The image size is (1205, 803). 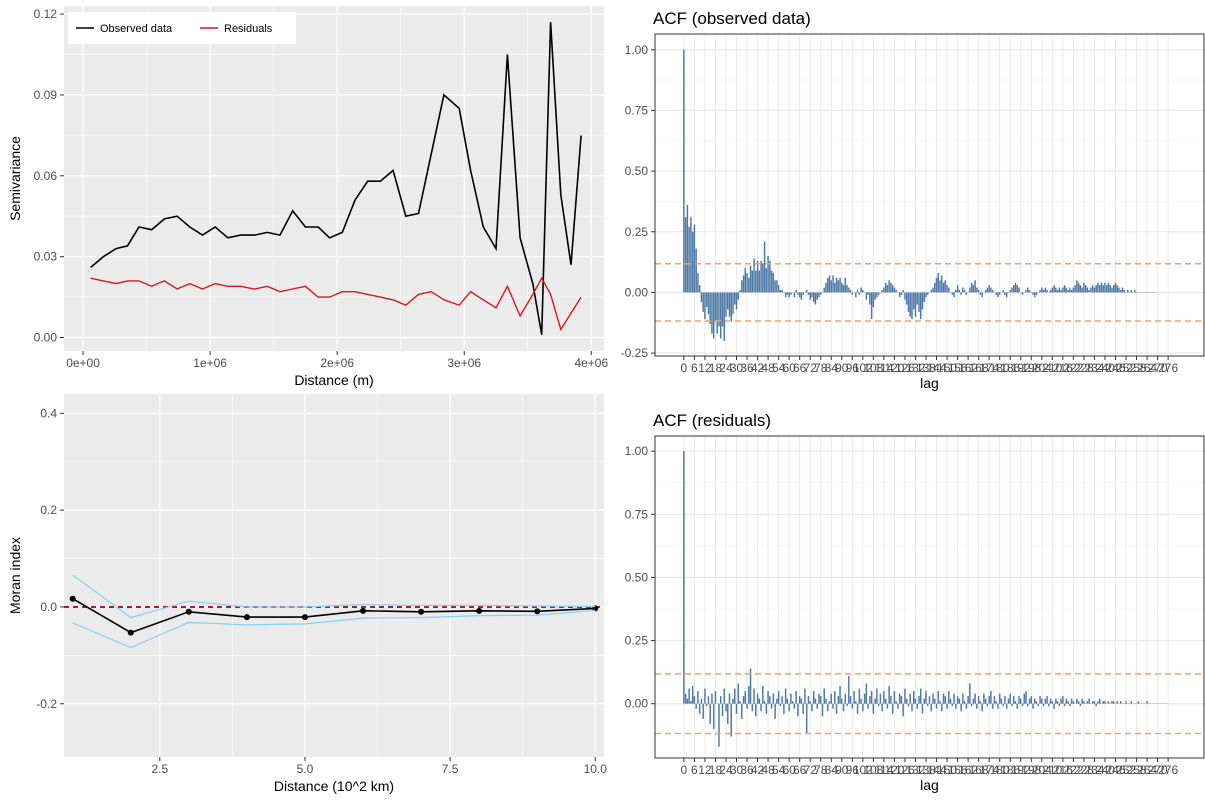 I want to click on x-tick-label: 78, so click(x=821, y=368).